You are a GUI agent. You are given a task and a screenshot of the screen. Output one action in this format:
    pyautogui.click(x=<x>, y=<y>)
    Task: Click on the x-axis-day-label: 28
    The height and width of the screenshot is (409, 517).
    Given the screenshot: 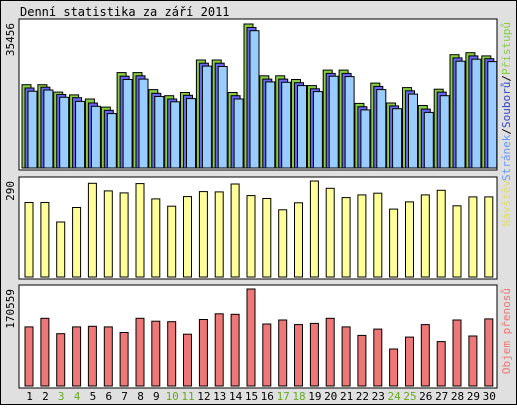 What is the action you would take?
    pyautogui.click(x=457, y=396)
    